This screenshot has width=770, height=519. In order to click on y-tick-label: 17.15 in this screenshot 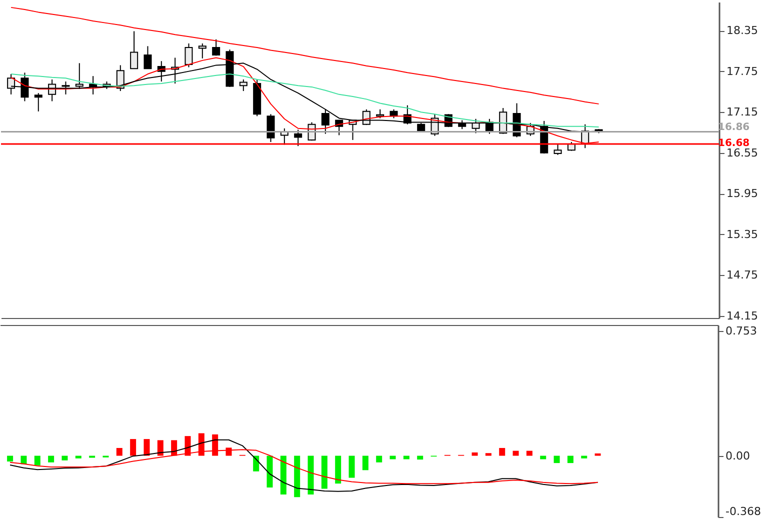, I will do `click(742, 112)`.